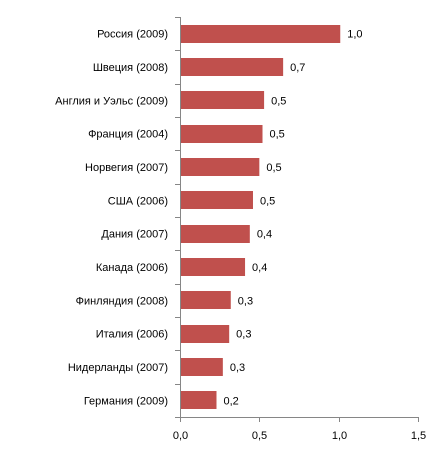 The image size is (442, 460). What do you see at coordinates (418, 436) in the screenshot?
I see `x-tick-label: 1,5` at bounding box center [418, 436].